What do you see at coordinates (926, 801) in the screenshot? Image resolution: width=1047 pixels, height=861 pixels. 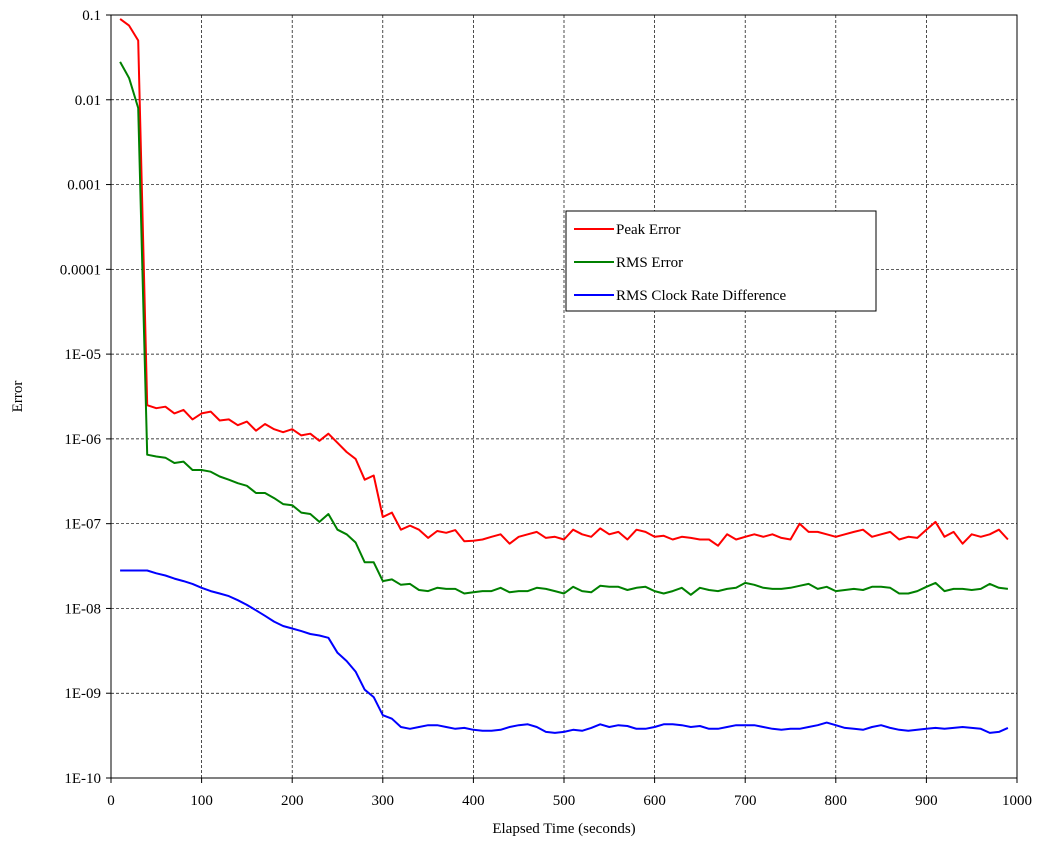 I see `x-tick-label: 900` at bounding box center [926, 801].